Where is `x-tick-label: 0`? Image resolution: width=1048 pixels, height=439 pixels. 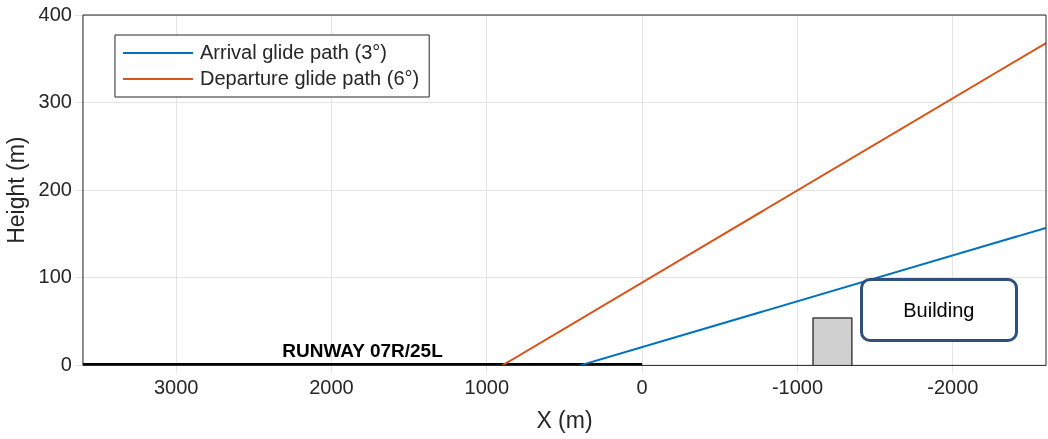 x-tick-label: 0 is located at coordinates (642, 386).